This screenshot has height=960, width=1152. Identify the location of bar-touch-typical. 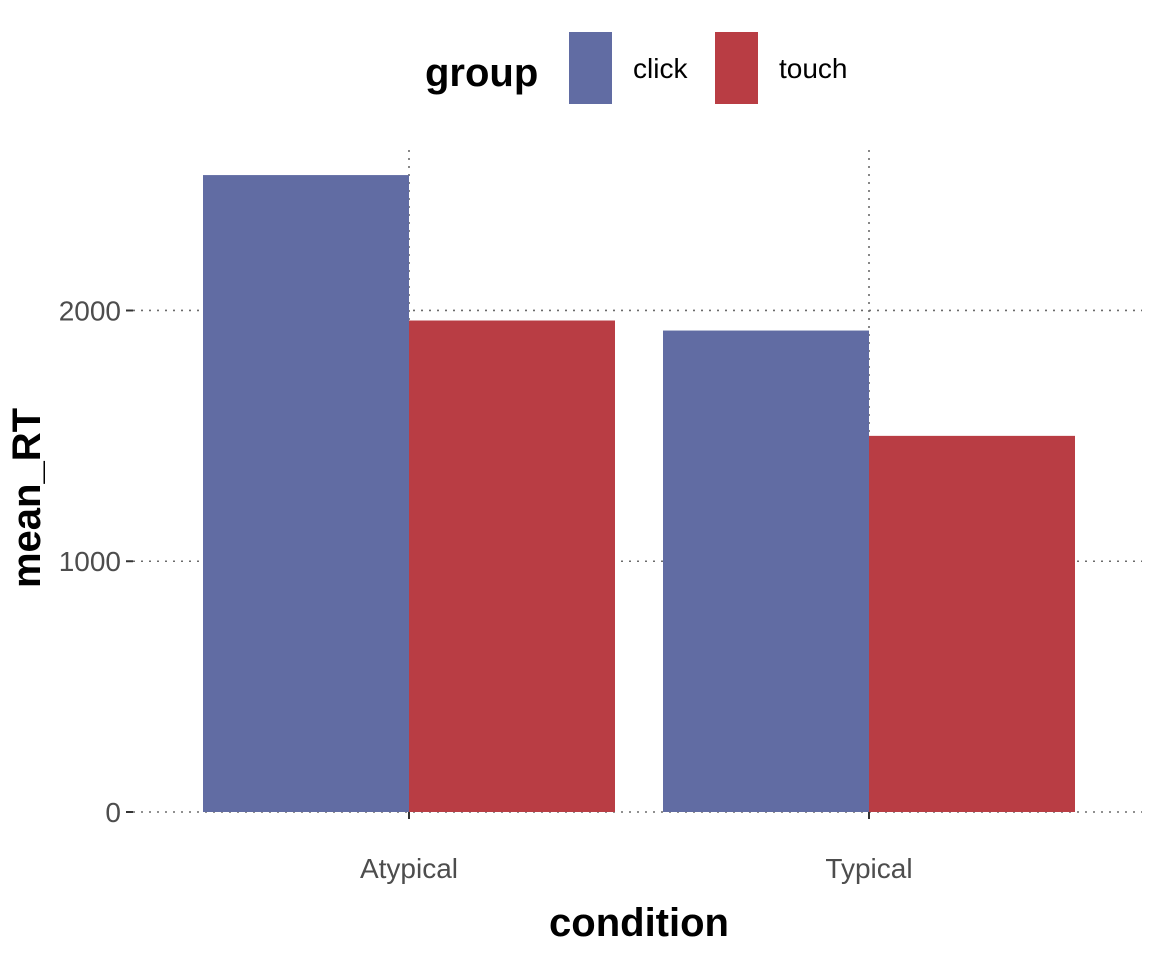
(972, 623).